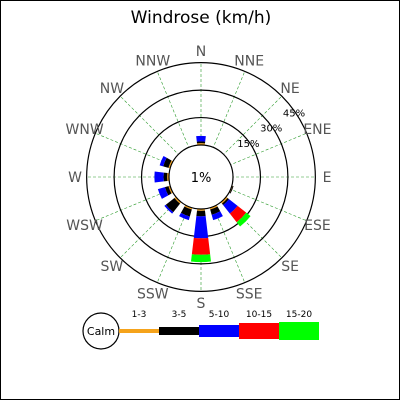 The image size is (400, 401). Describe the element at coordinates (179, 315) in the screenshot. I see `legend-label-3-5: 3-5` at that location.